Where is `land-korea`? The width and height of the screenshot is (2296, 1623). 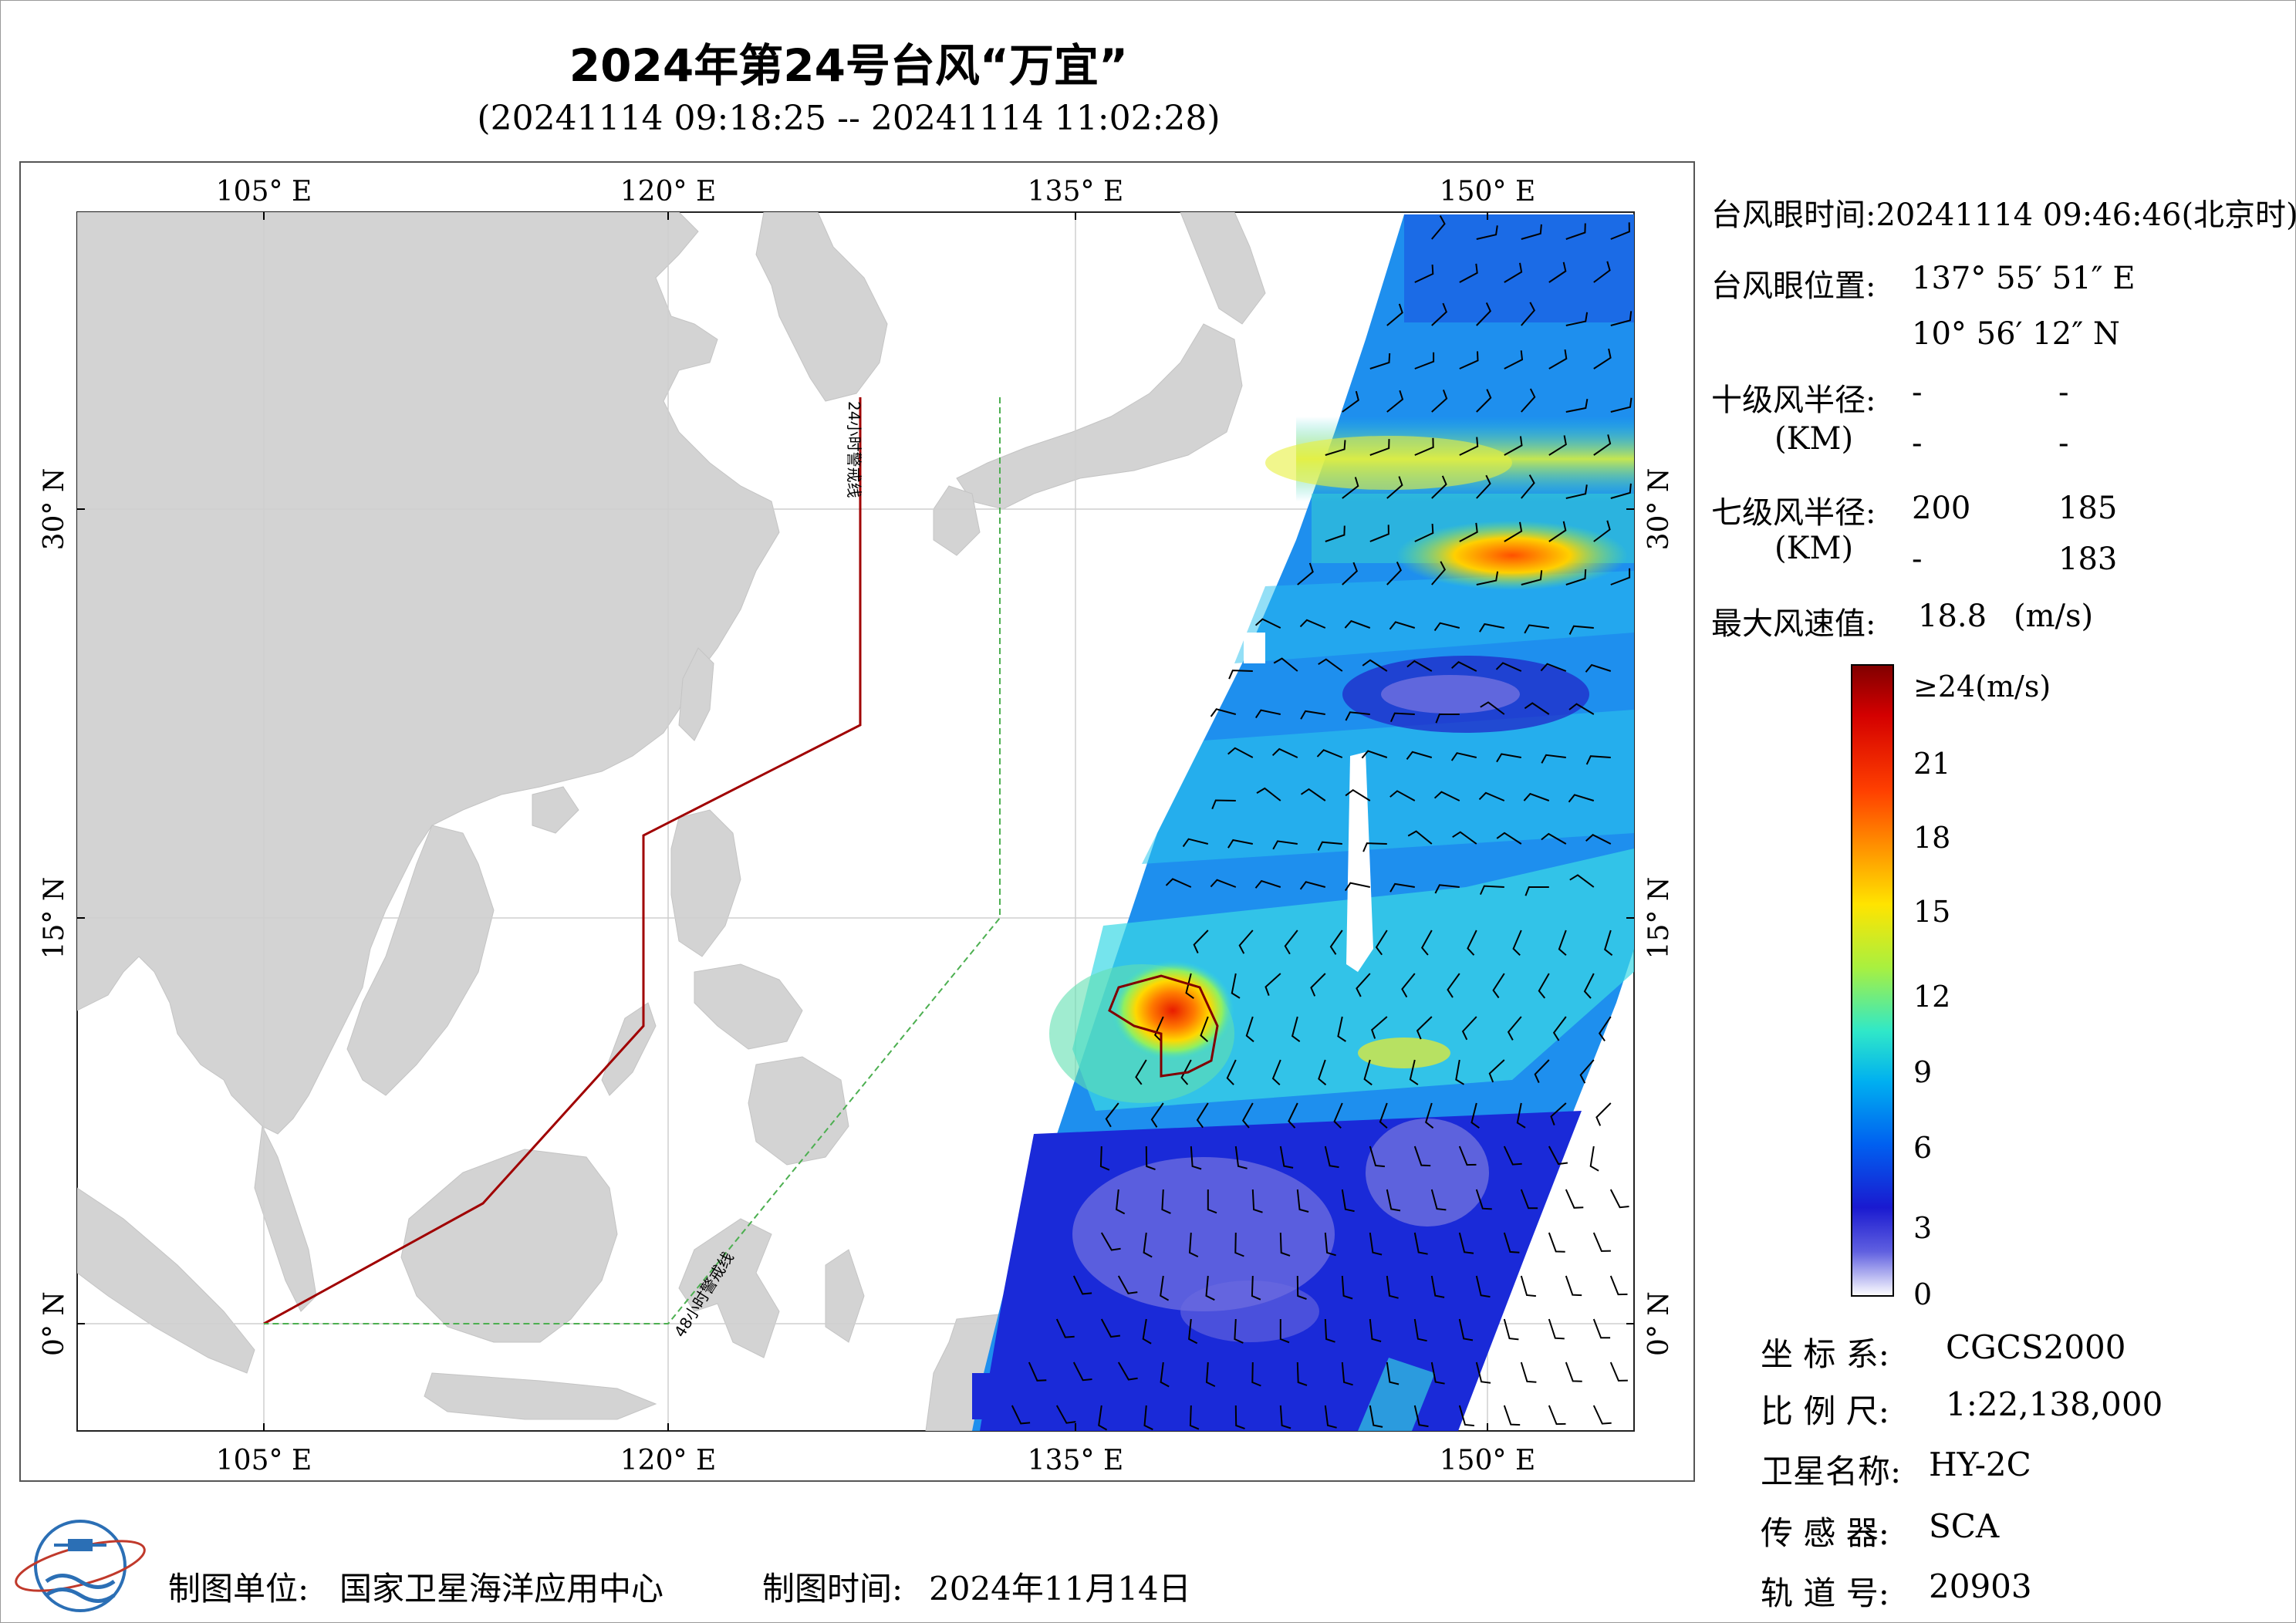
land-korea is located at coordinates (821, 307).